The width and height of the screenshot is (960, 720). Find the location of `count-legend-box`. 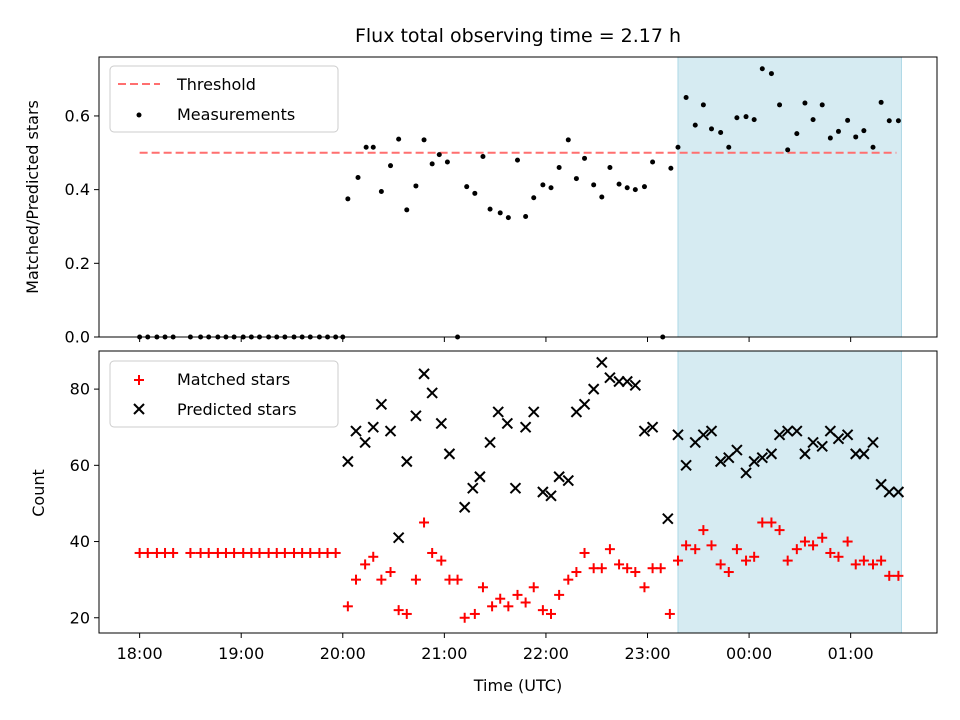

count-legend-box is located at coordinates (224, 394).